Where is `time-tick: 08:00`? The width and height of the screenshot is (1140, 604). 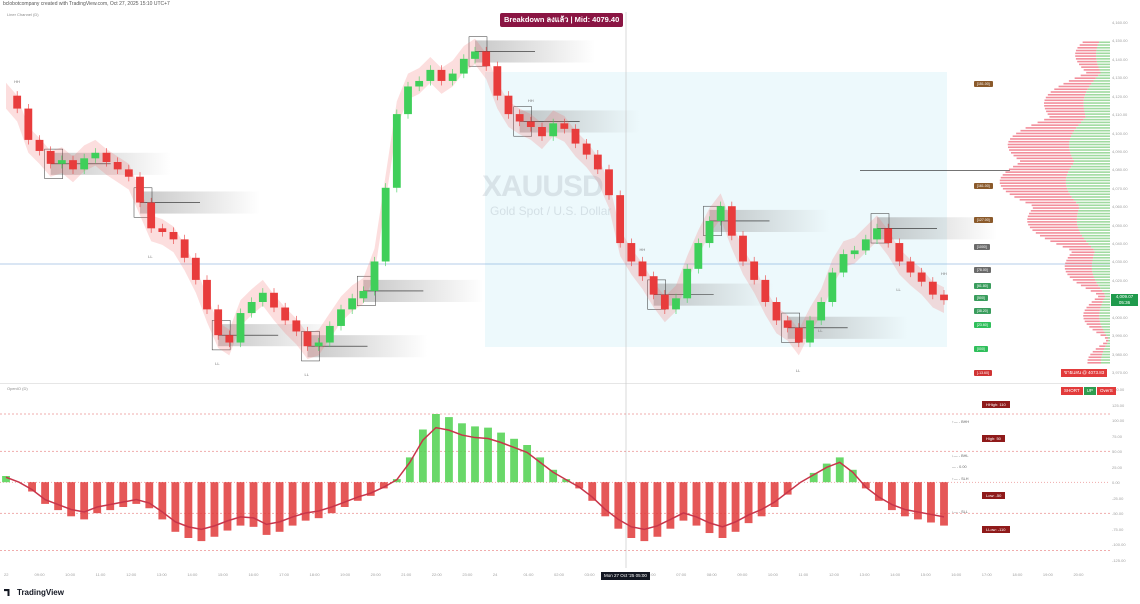 time-tick: 08:00 is located at coordinates (711, 574).